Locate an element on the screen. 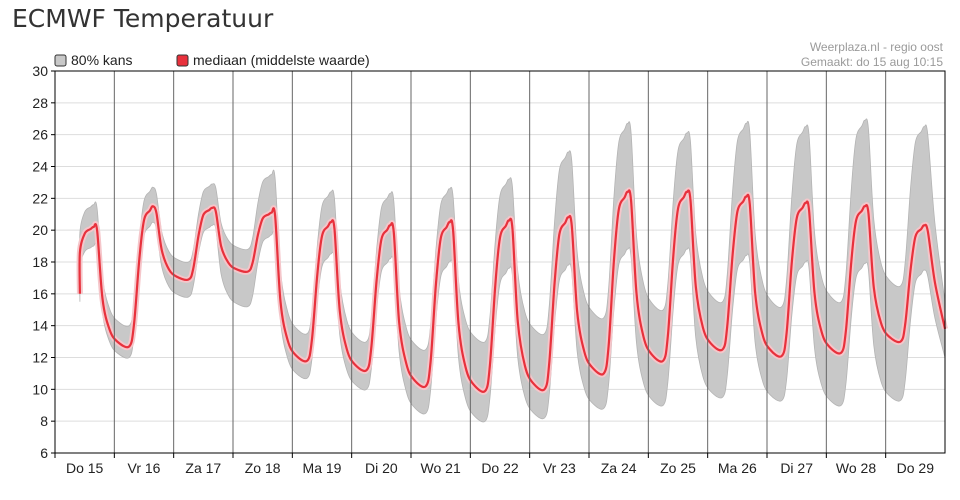  x-tick-label: Vr 16 is located at coordinates (144, 468).